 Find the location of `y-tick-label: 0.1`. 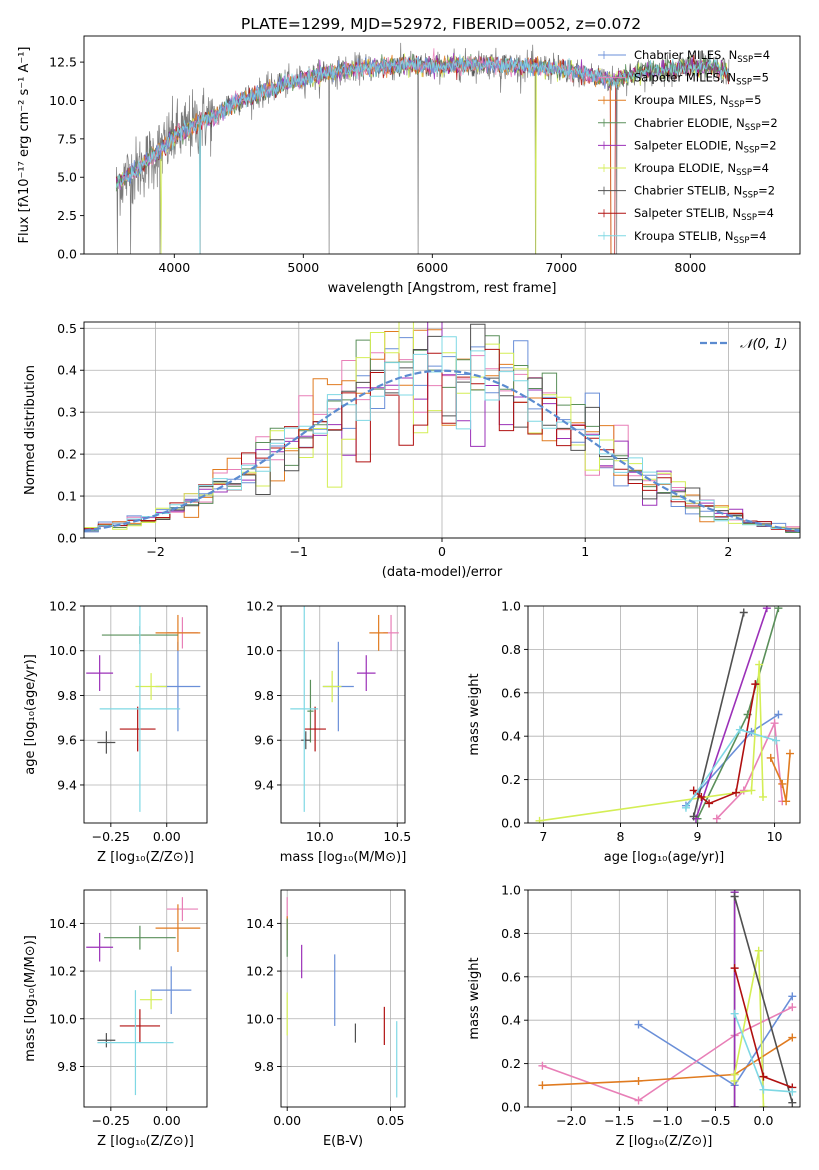

y-tick-label: 0.1 is located at coordinates (67, 496).